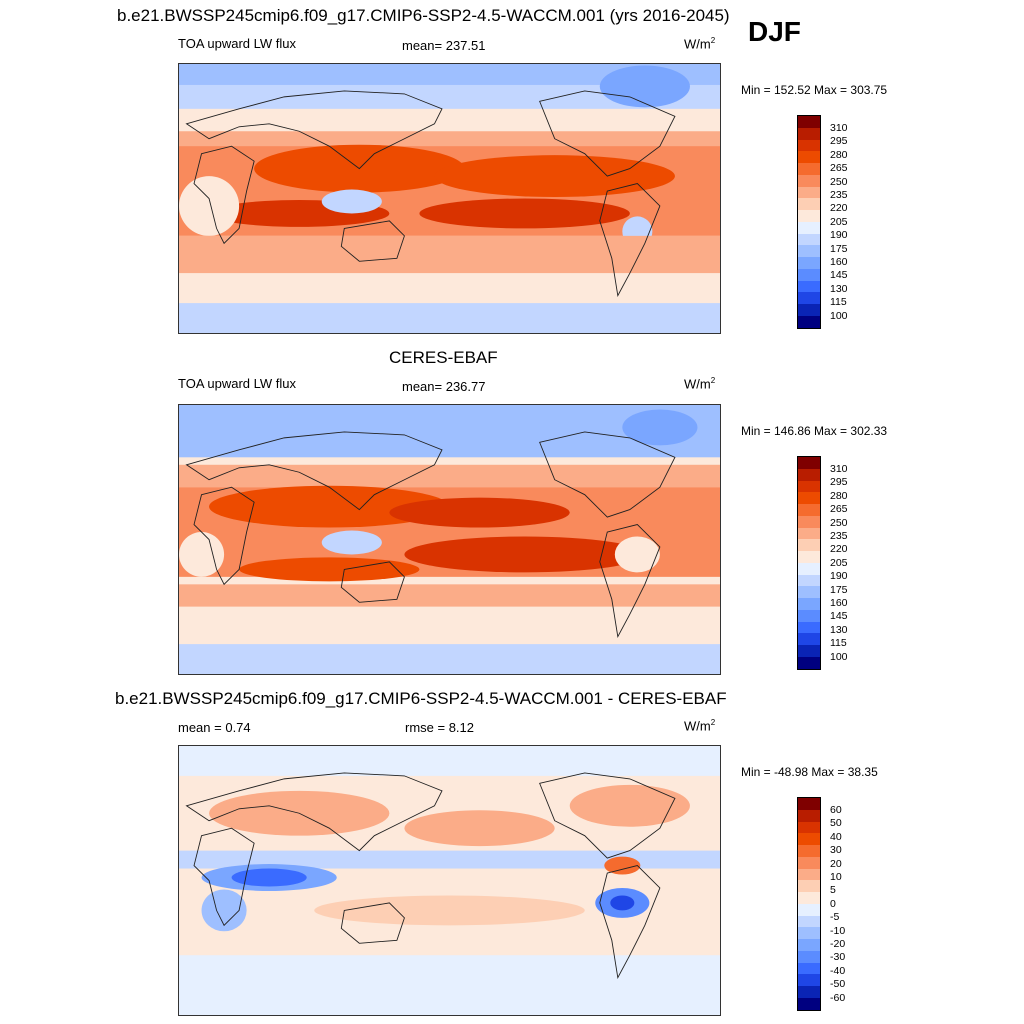 The image size is (1024, 1024). Describe the element at coordinates (440, 727) in the screenshot. I see `rmse-label: rmse = 8.12` at that location.